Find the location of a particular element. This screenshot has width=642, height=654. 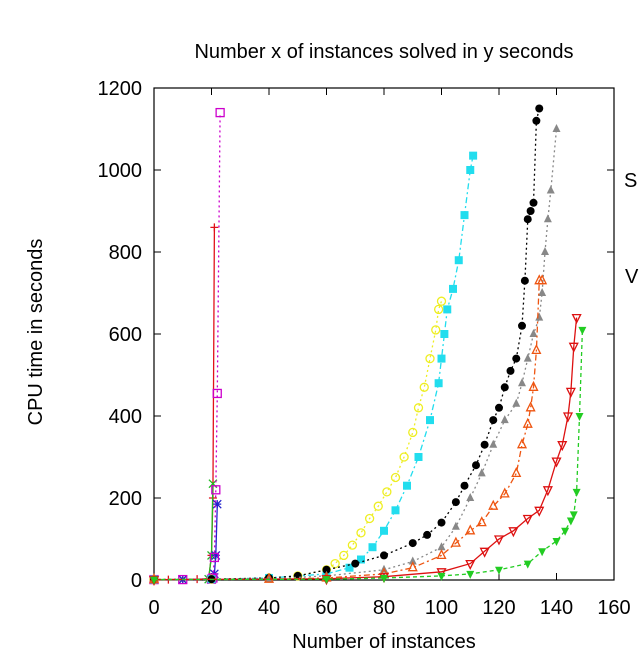

y-tick-label: 0 is located at coordinates (136, 581).